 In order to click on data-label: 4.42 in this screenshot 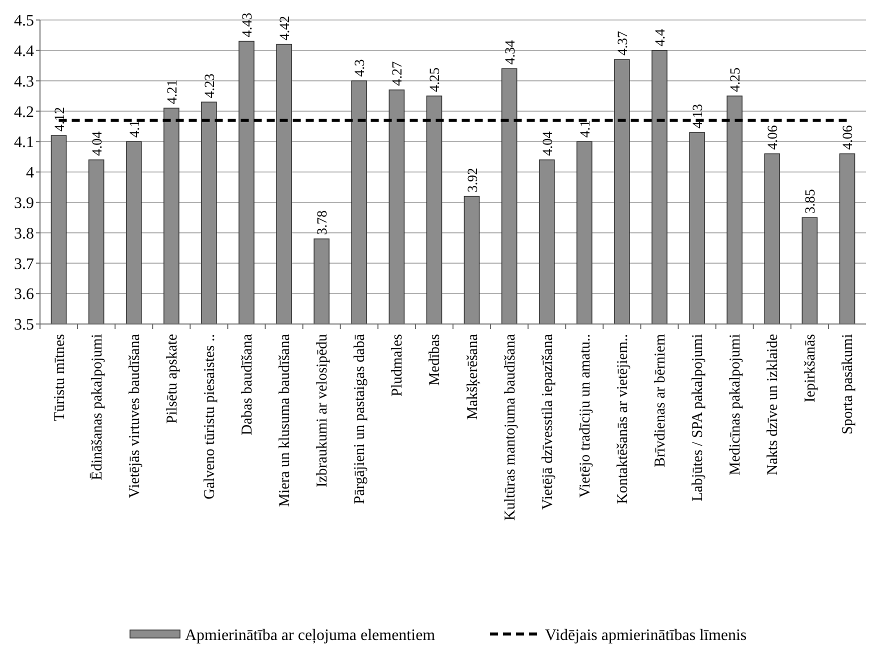, I will do `click(286, 28)`.